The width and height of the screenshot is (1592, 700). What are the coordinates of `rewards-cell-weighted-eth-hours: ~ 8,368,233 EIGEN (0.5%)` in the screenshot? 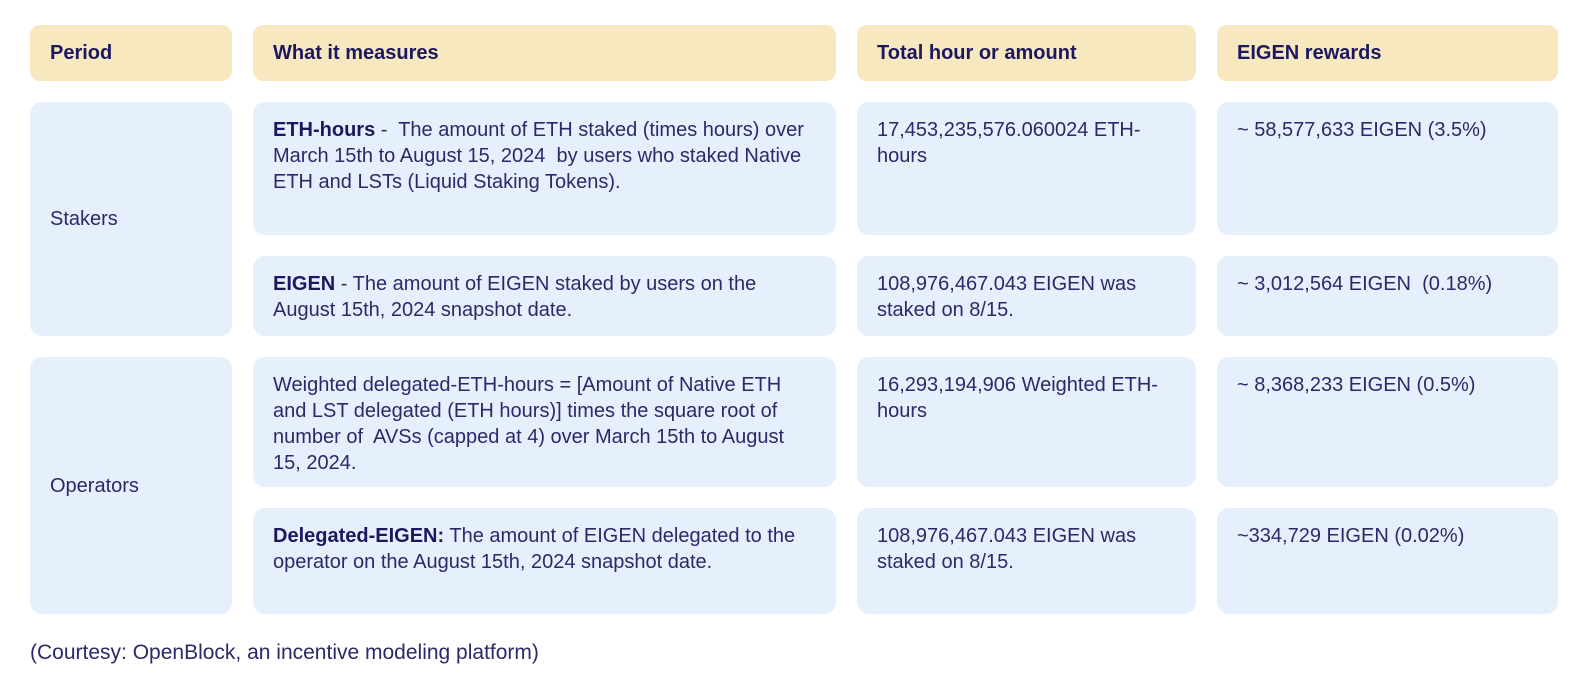 It's located at (1387, 422).